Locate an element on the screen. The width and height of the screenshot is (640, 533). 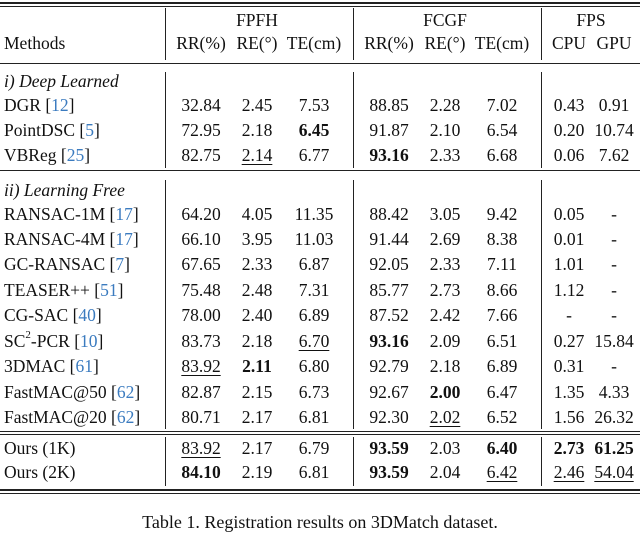
cell-value: 3.05 is located at coordinates (445, 214).